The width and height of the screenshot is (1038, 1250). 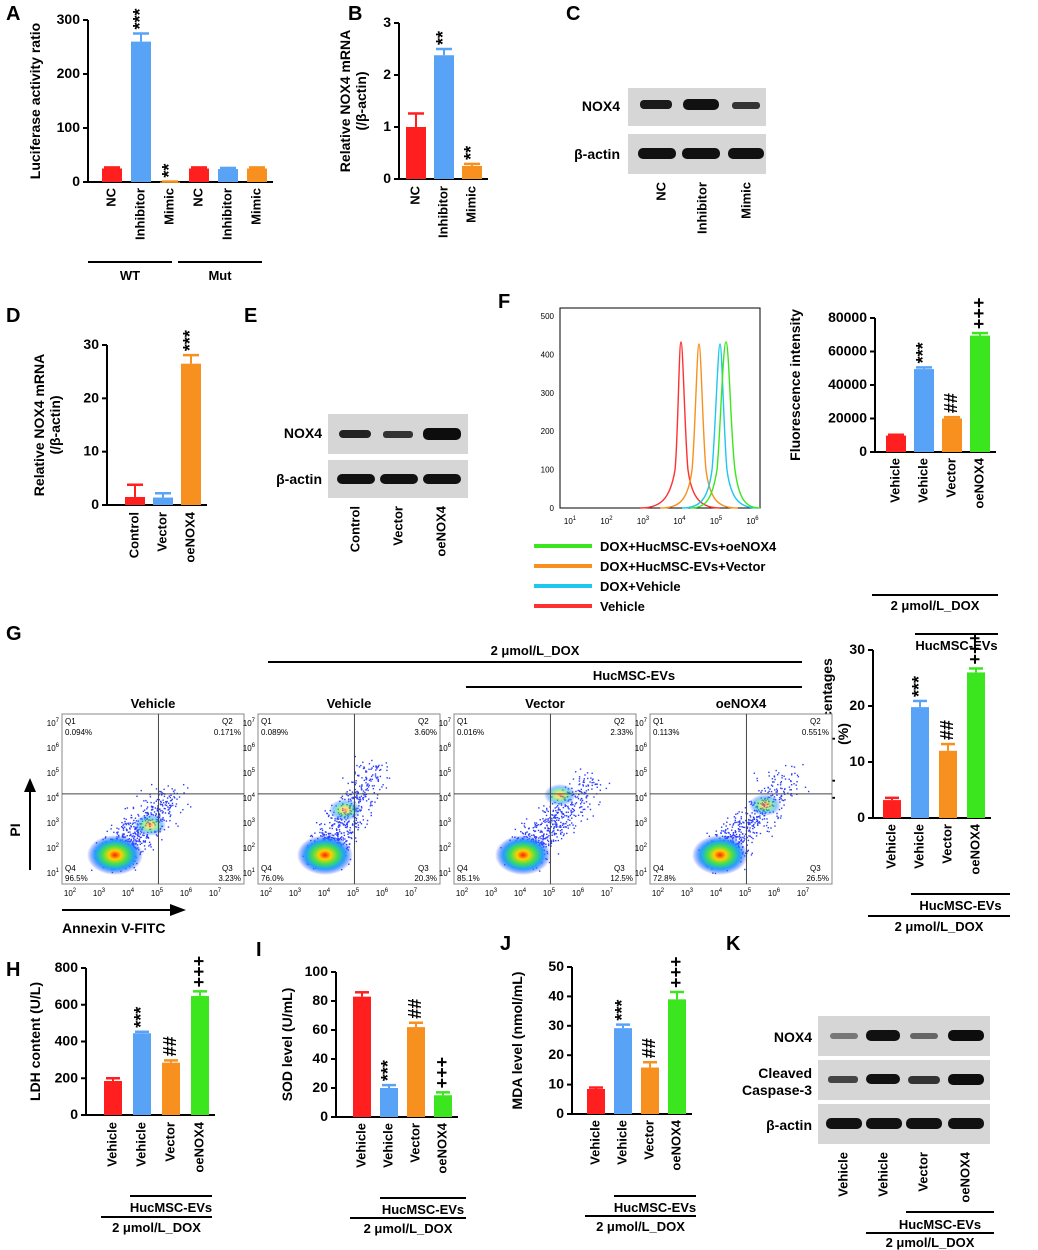 What do you see at coordinates (964, 1176) in the screenshot?
I see `blot-k-lane: oeNOX4` at bounding box center [964, 1176].